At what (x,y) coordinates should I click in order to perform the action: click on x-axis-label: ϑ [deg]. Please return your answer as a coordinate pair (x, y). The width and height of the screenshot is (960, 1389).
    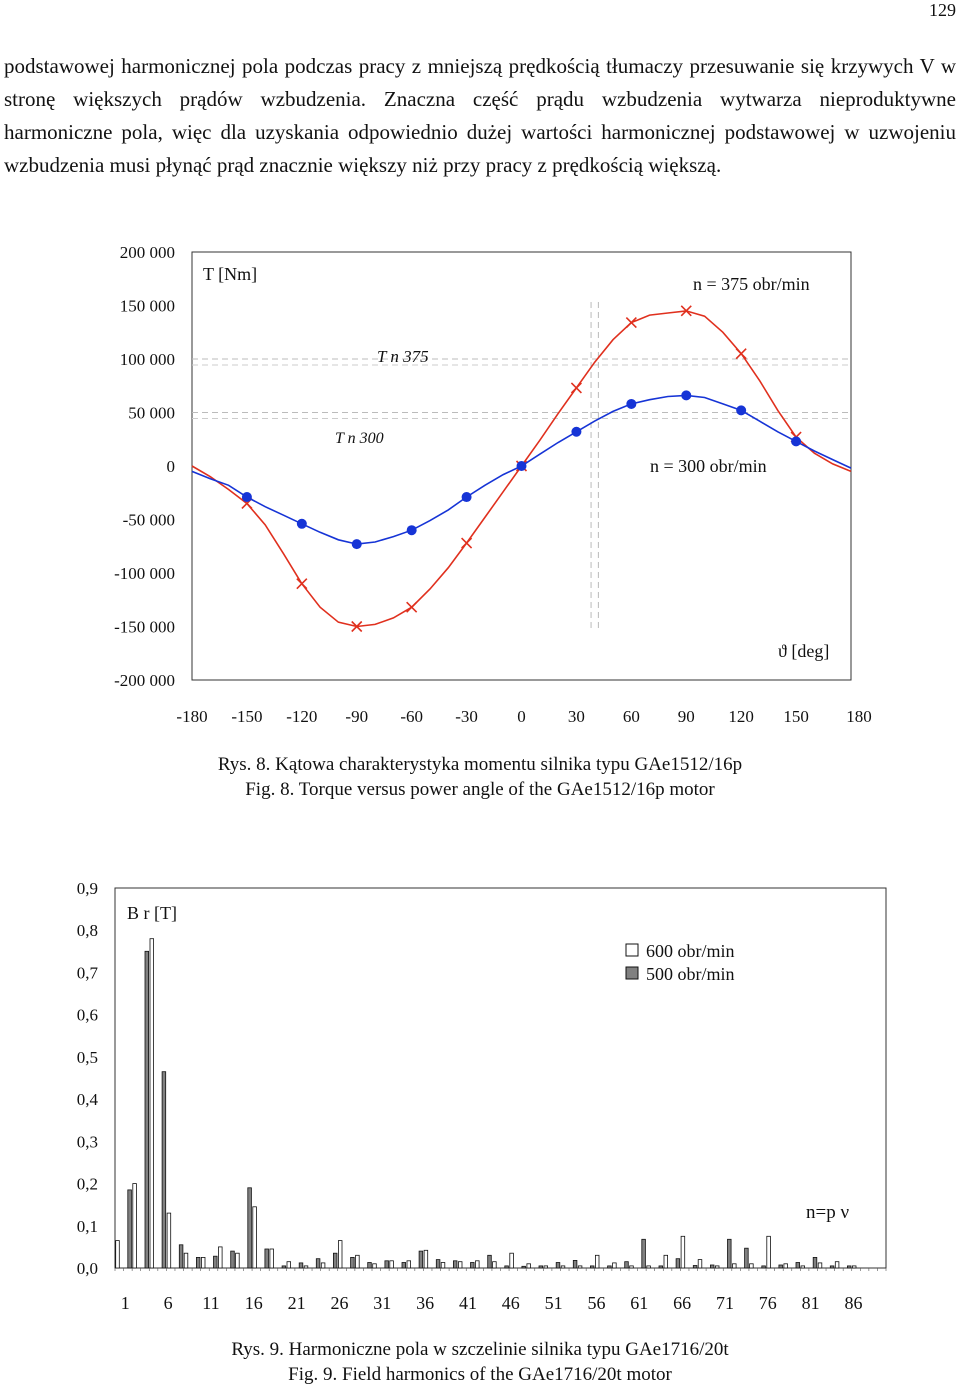
    Looking at the image, I should click on (803, 651).